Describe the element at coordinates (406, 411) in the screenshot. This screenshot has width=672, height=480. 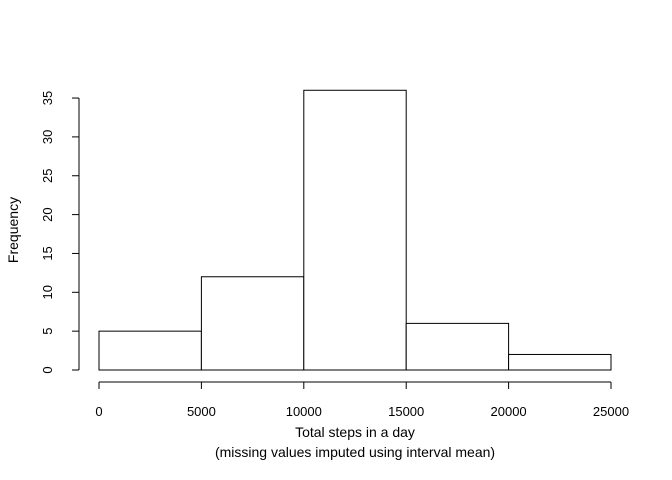
I see `x-tick-label: 15000` at that location.